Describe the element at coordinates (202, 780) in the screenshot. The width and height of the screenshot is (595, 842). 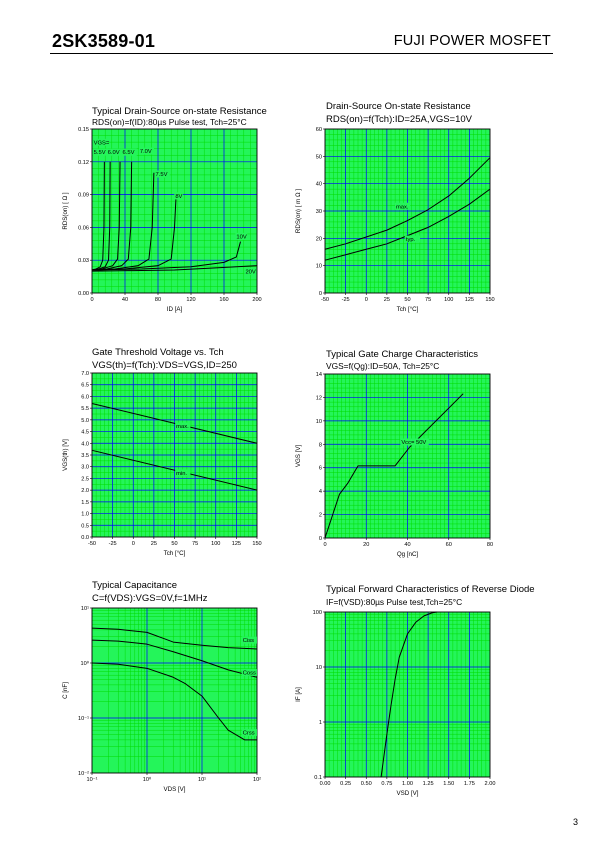
I see `x-tick-label: 10¹` at that location.